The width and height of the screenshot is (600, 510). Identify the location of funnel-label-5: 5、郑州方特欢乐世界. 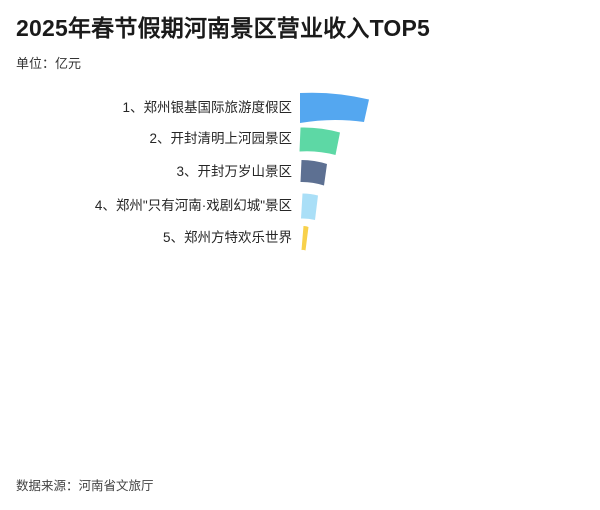
(227, 237).